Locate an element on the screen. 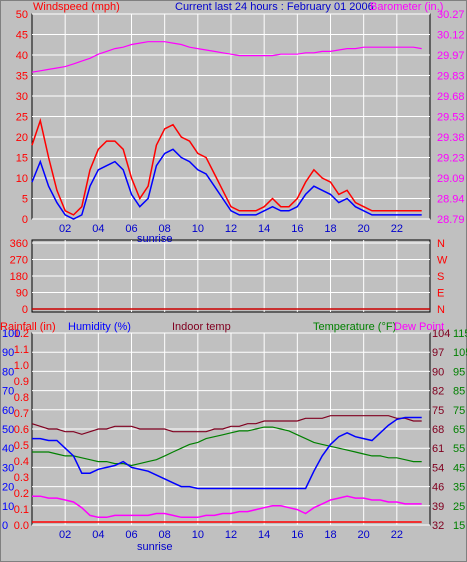 The image size is (467, 562). wind-y-tick: 35 is located at coordinates (22, 77).